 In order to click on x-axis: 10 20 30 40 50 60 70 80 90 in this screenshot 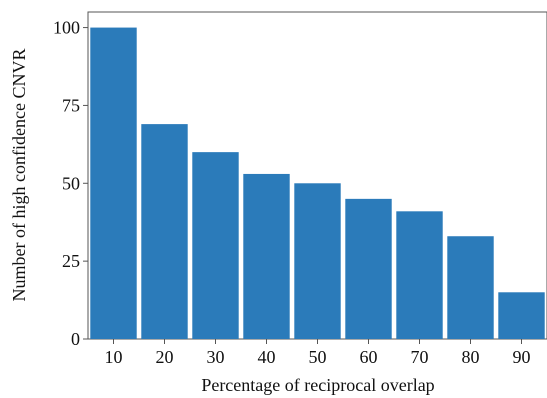, I will do `click(318, 353)`.